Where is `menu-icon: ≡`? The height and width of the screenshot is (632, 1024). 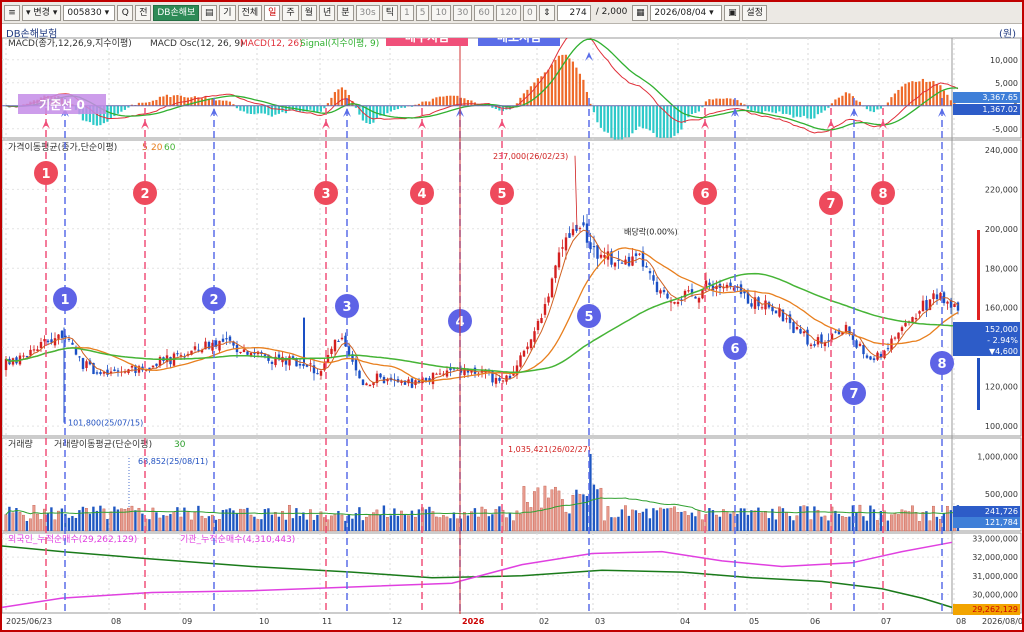 menu-icon: ≡ is located at coordinates (12, 12).